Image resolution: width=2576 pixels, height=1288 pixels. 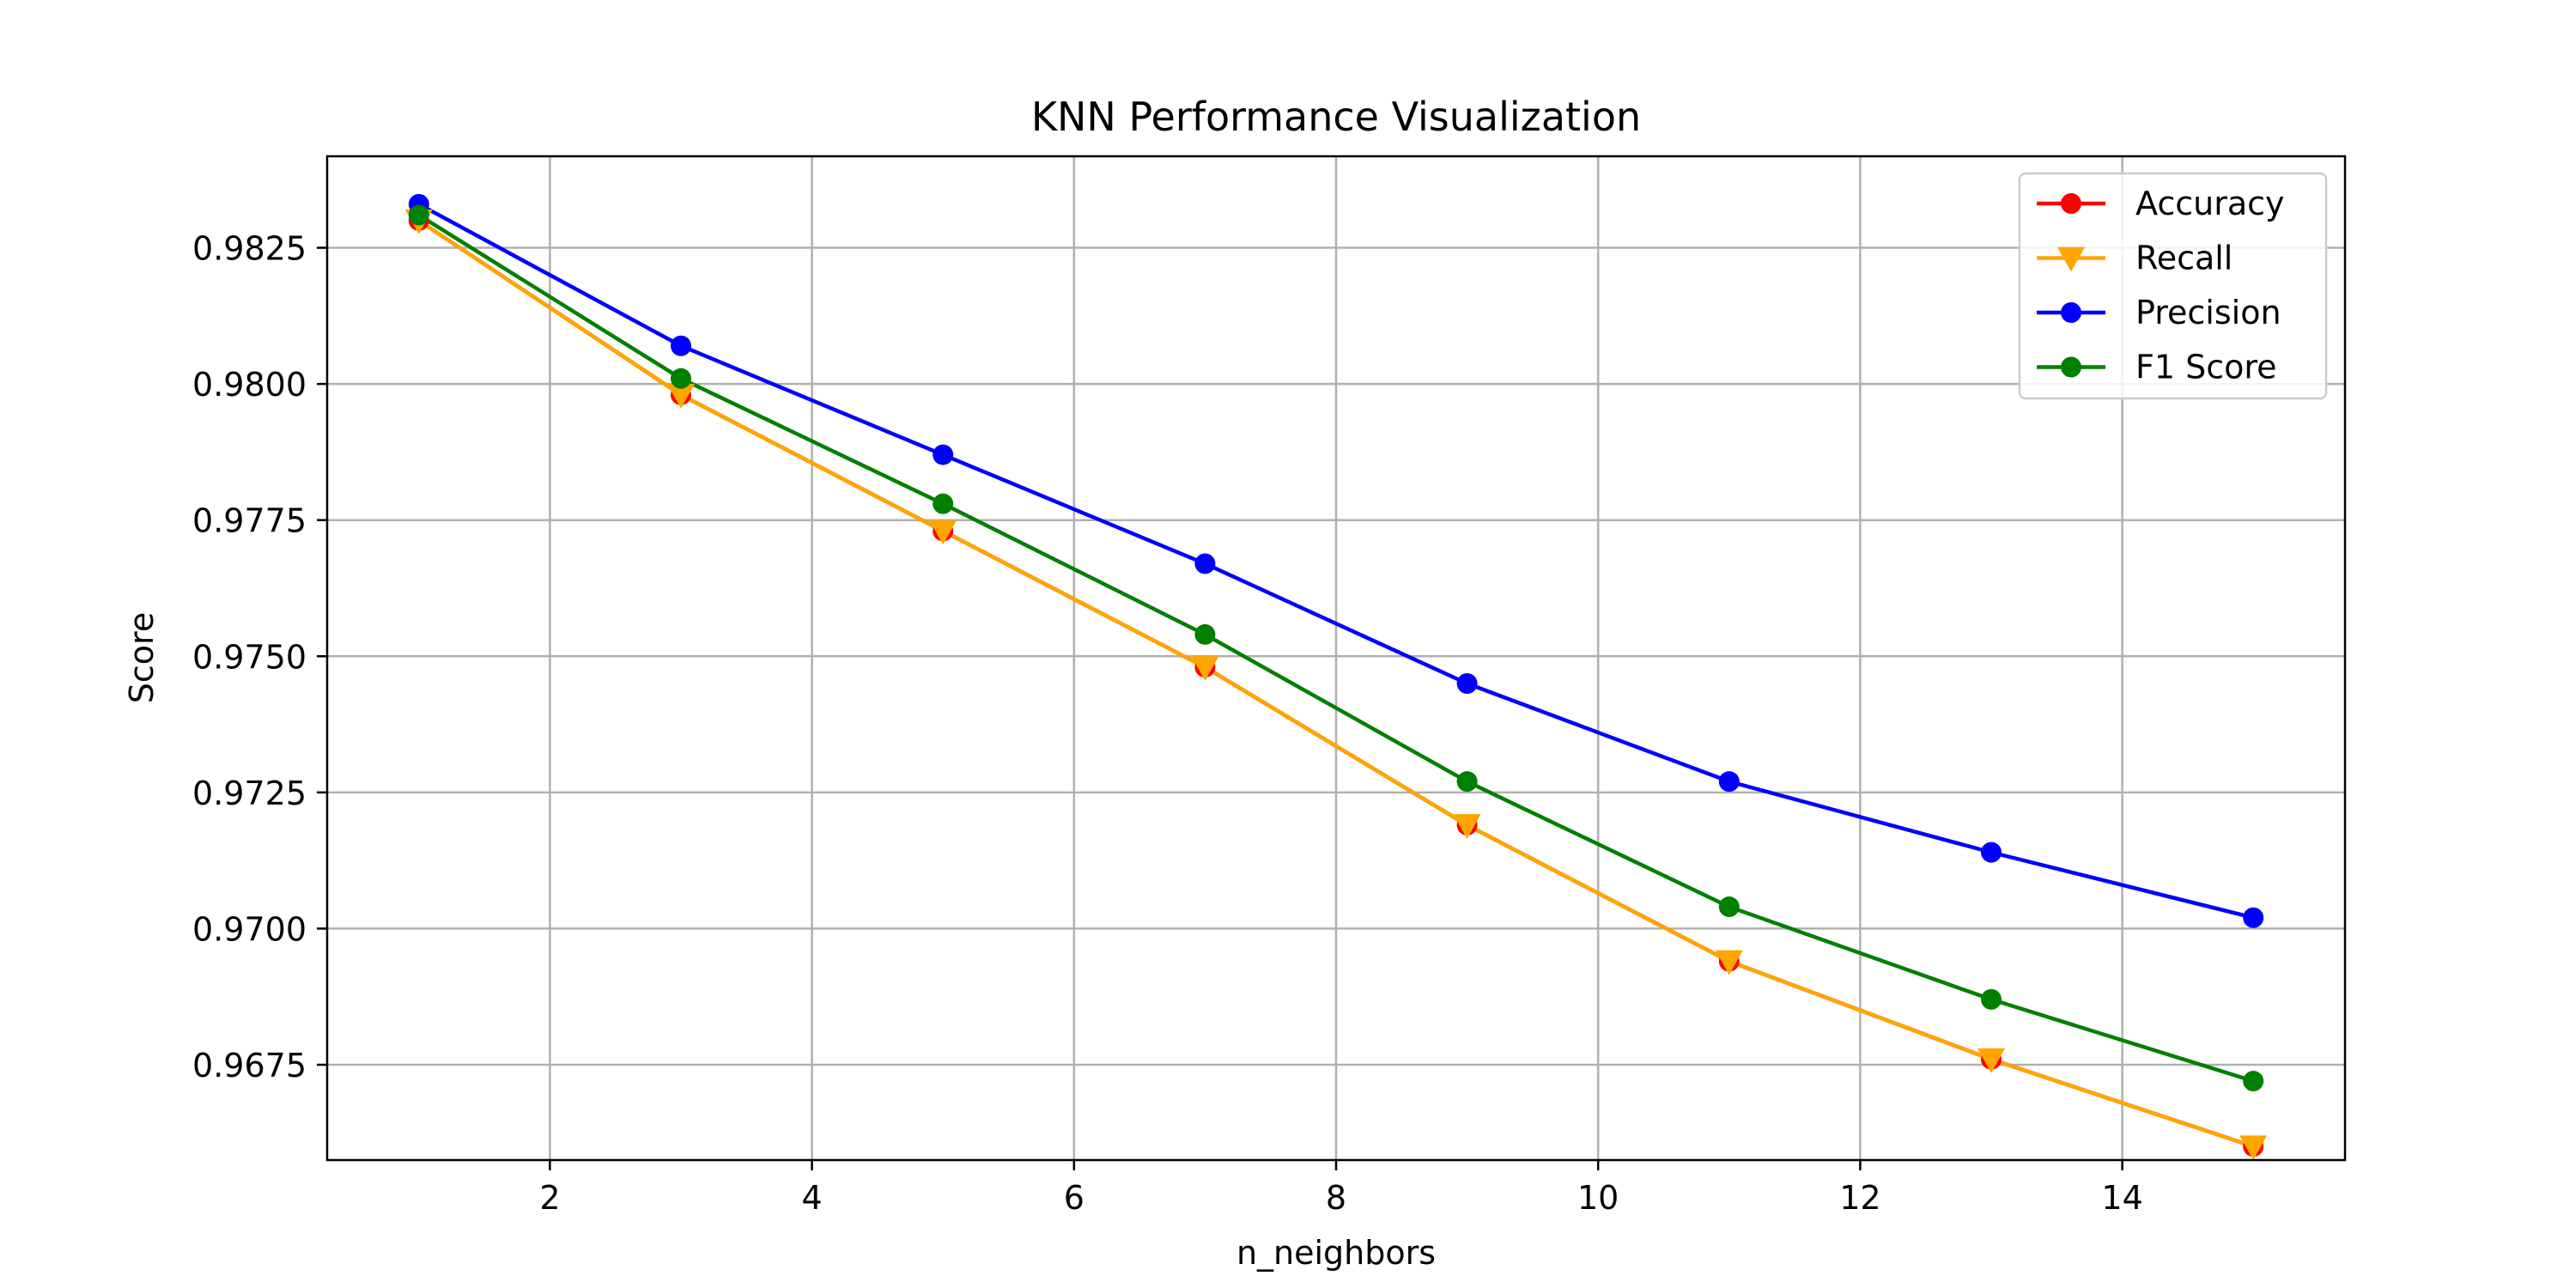 I want to click on legend-box, so click(x=2173, y=286).